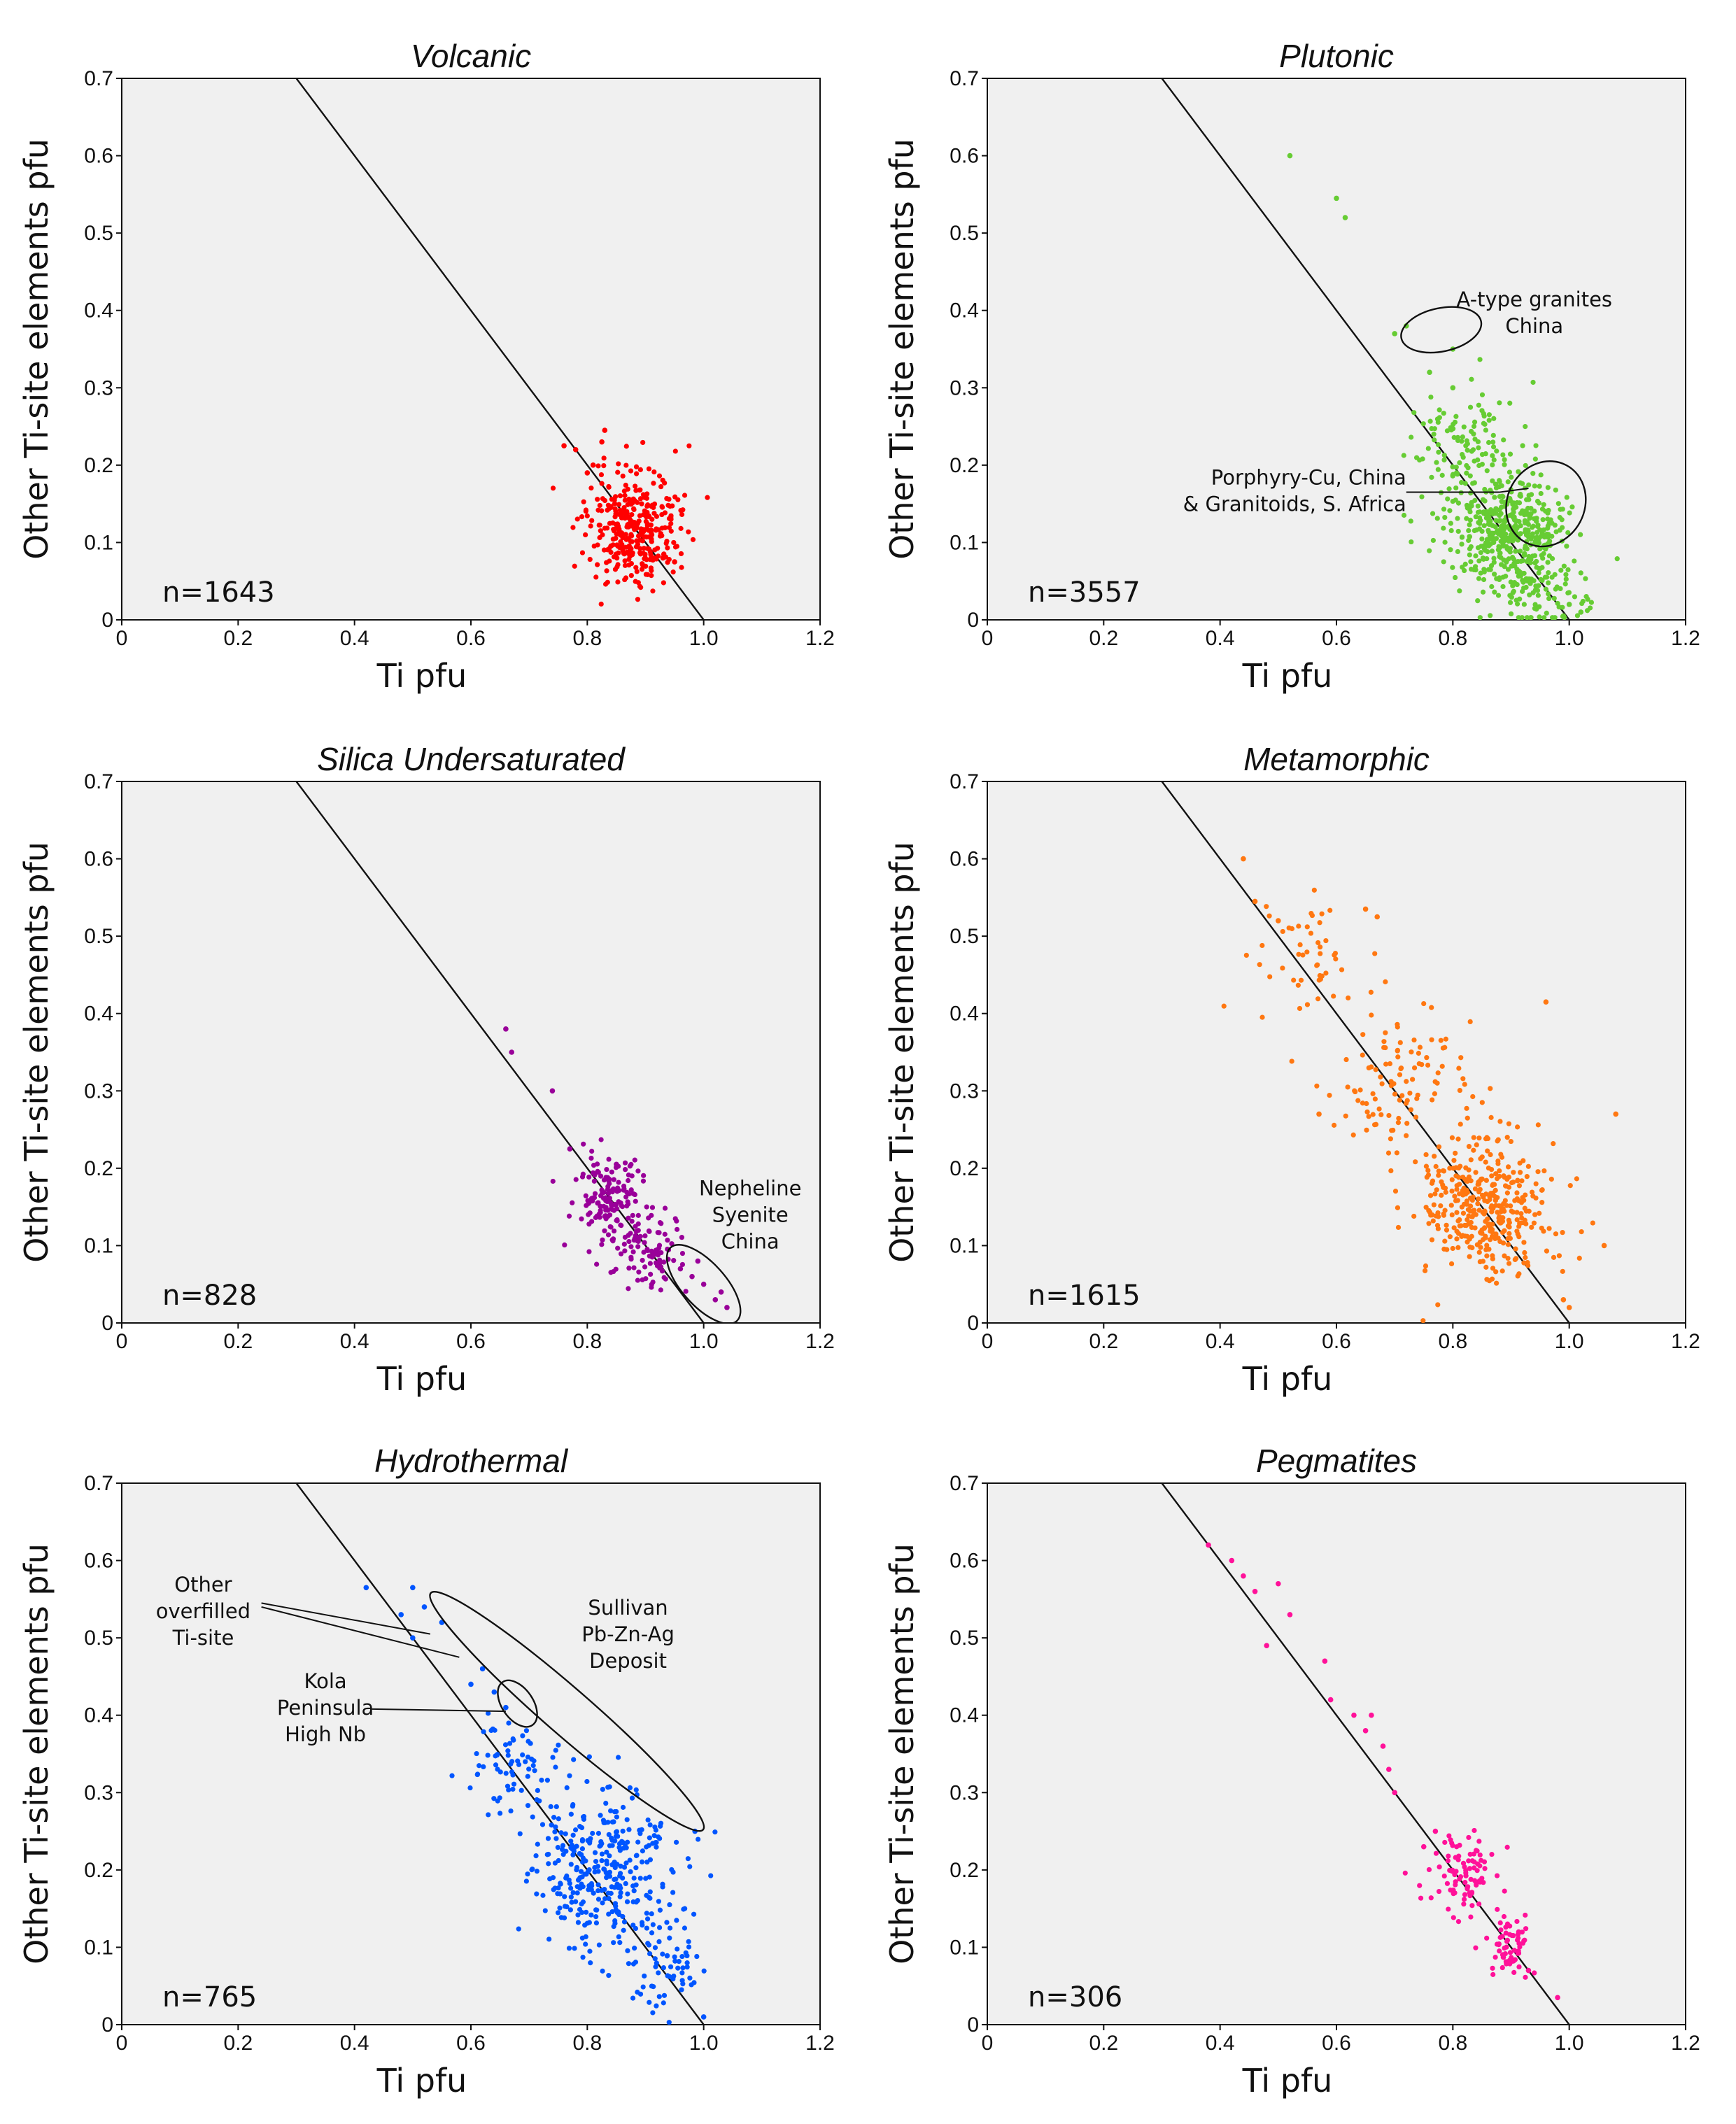 The image size is (1736, 2124). I want to click on x-tick-label: 1.0, so click(704, 1341).